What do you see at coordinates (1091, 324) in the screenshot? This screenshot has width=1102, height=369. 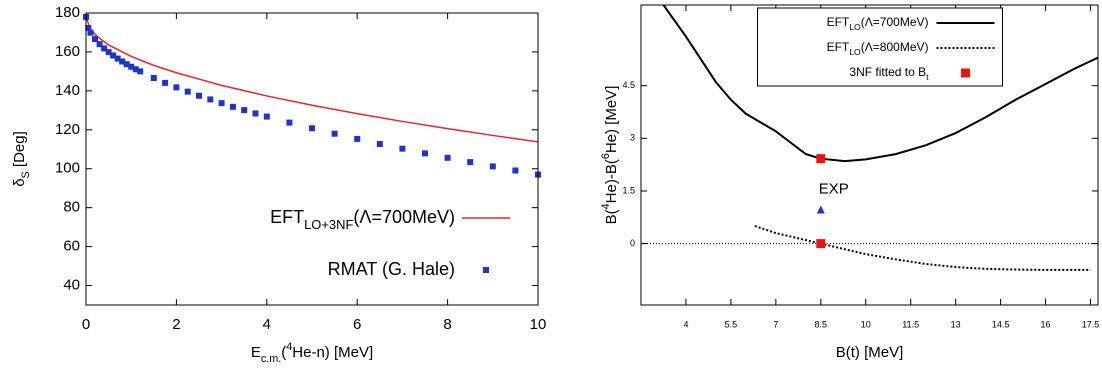 I see `x-tick-label: 17.5` at bounding box center [1091, 324].